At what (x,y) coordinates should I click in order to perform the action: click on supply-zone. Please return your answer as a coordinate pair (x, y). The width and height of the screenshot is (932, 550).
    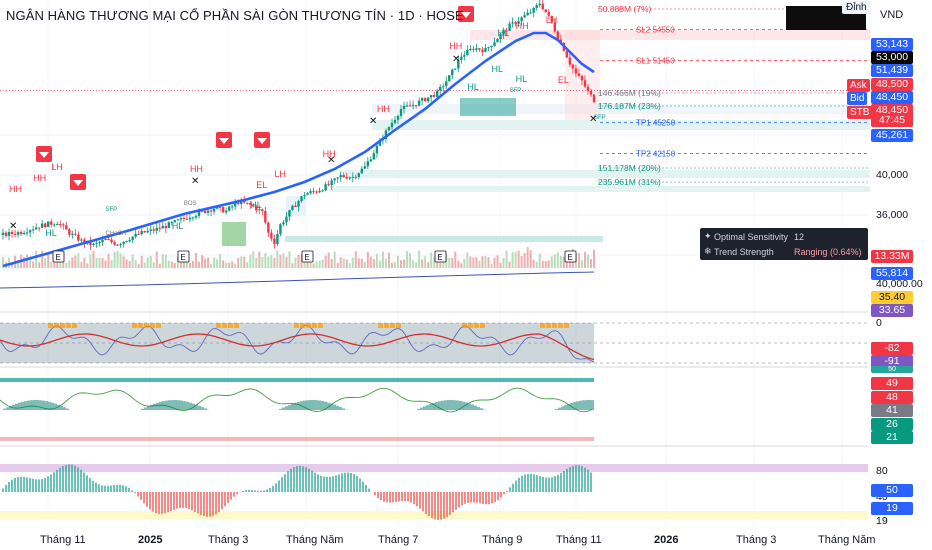
    Looking at the image, I should click on (670, 35).